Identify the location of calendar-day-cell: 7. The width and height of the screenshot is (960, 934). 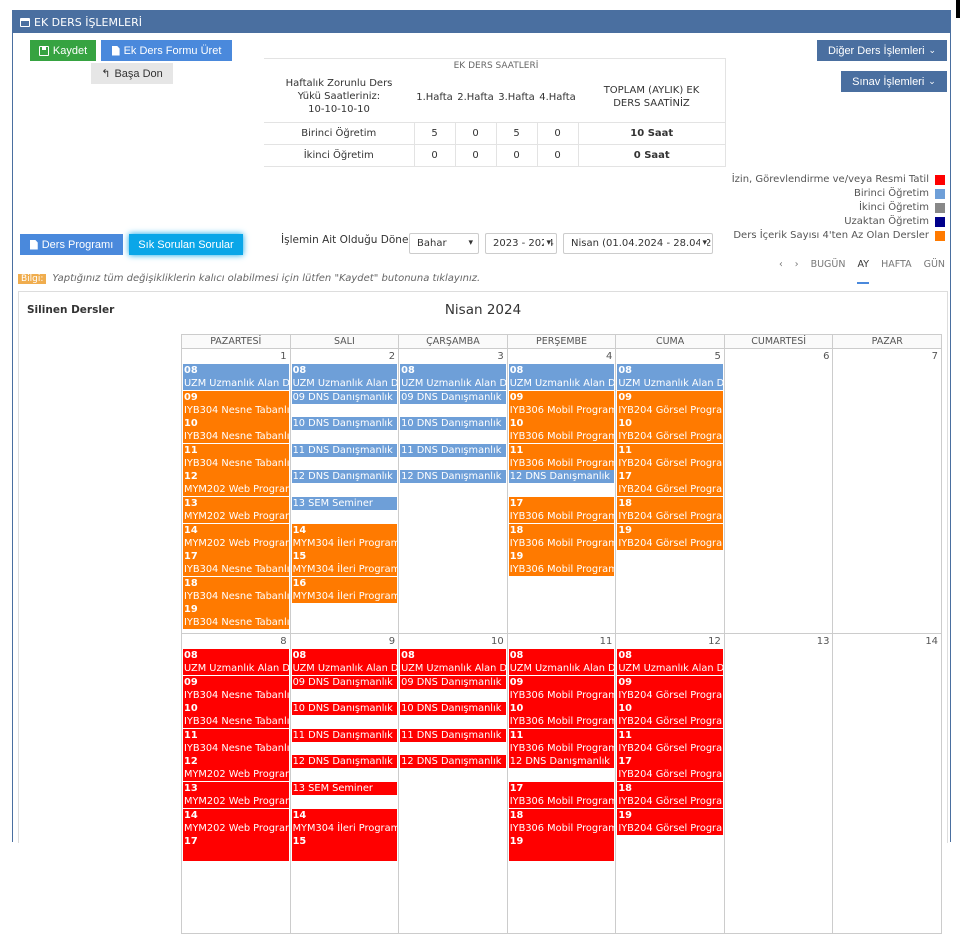
(887, 491).